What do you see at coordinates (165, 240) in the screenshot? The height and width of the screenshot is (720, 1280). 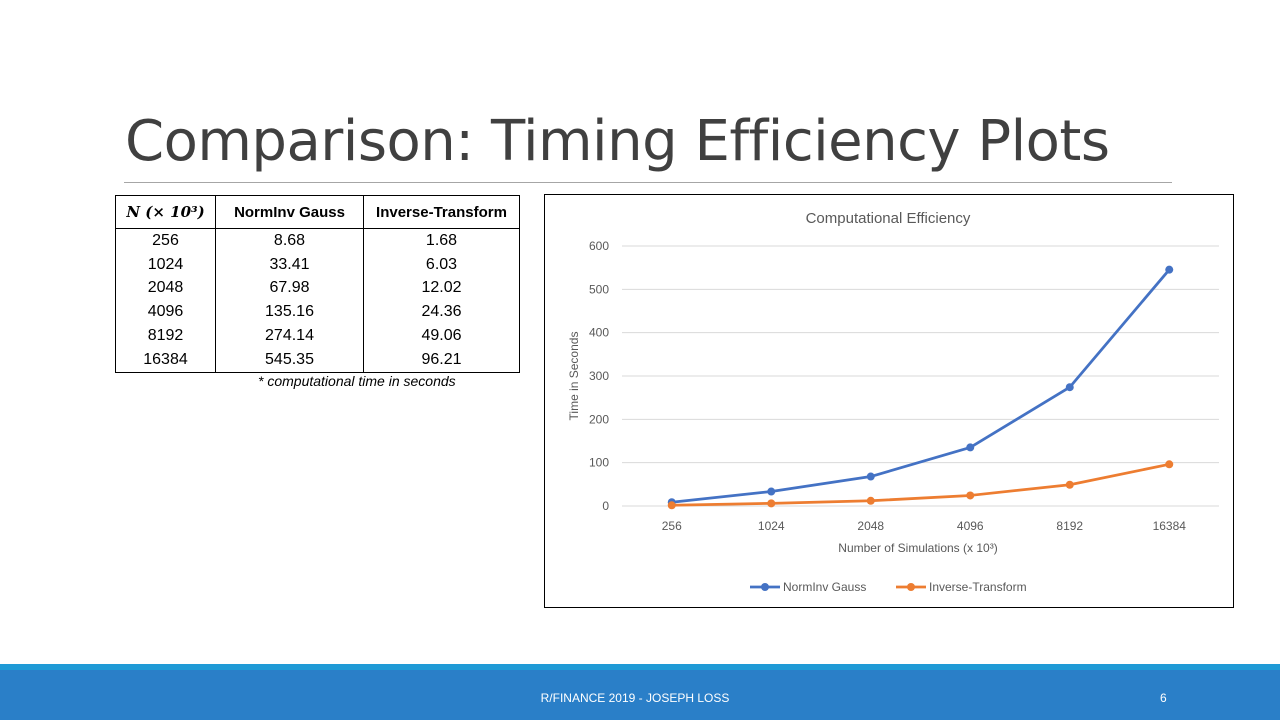 I see `table-cell-n: 256` at bounding box center [165, 240].